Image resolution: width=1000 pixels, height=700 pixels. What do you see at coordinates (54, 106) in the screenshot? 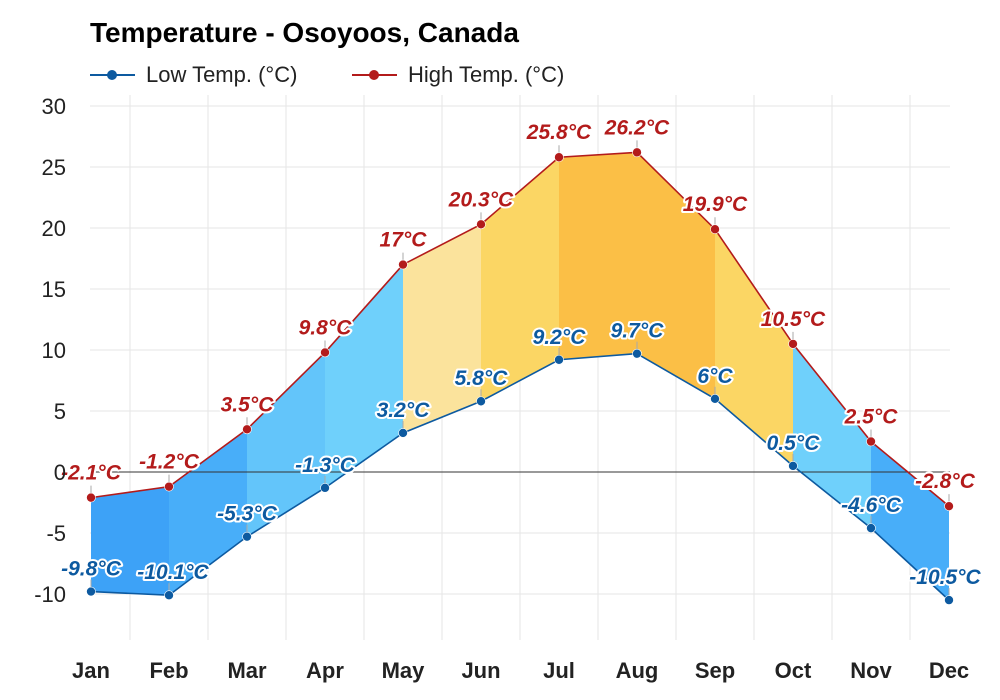
I see `y-tick-label: 30` at bounding box center [54, 106].